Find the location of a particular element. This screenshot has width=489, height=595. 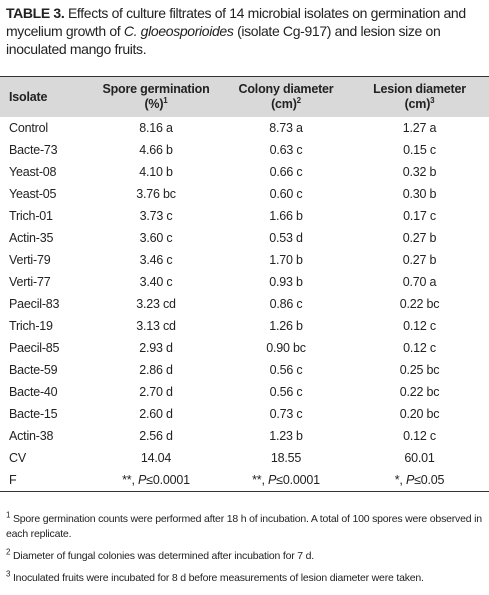

table-cell: 2.60 d is located at coordinates (156, 414).